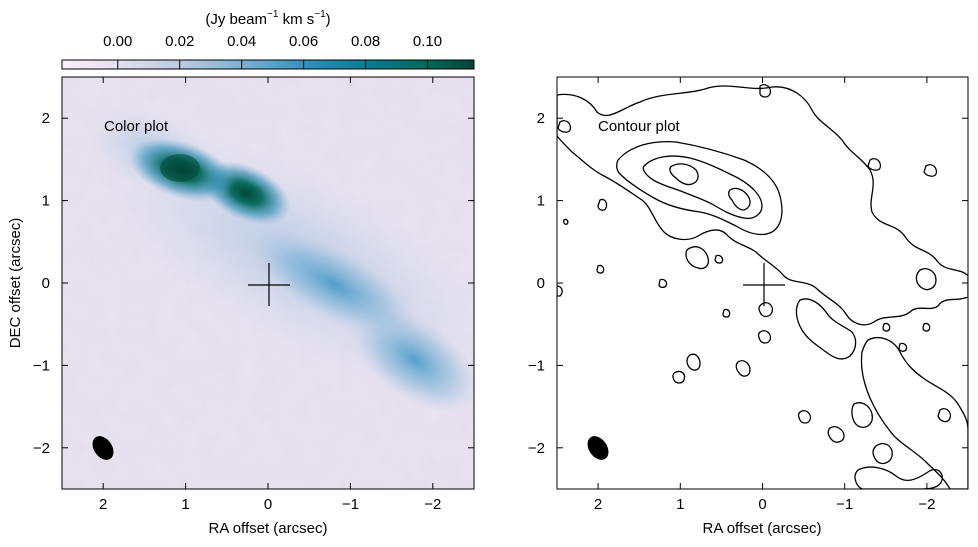  I want to click on x-axis-label-right: RA offset (arcsec), so click(762, 528).